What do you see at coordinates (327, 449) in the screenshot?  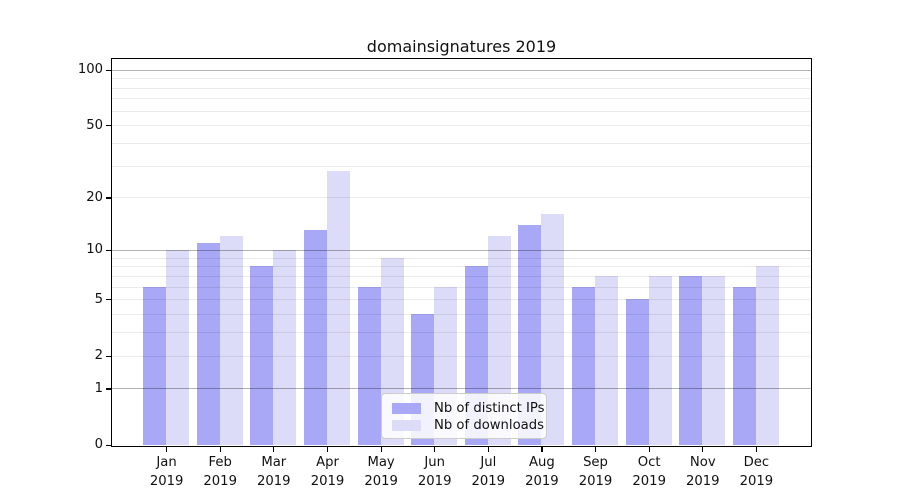 I see `x-tick-mark-apr` at bounding box center [327, 449].